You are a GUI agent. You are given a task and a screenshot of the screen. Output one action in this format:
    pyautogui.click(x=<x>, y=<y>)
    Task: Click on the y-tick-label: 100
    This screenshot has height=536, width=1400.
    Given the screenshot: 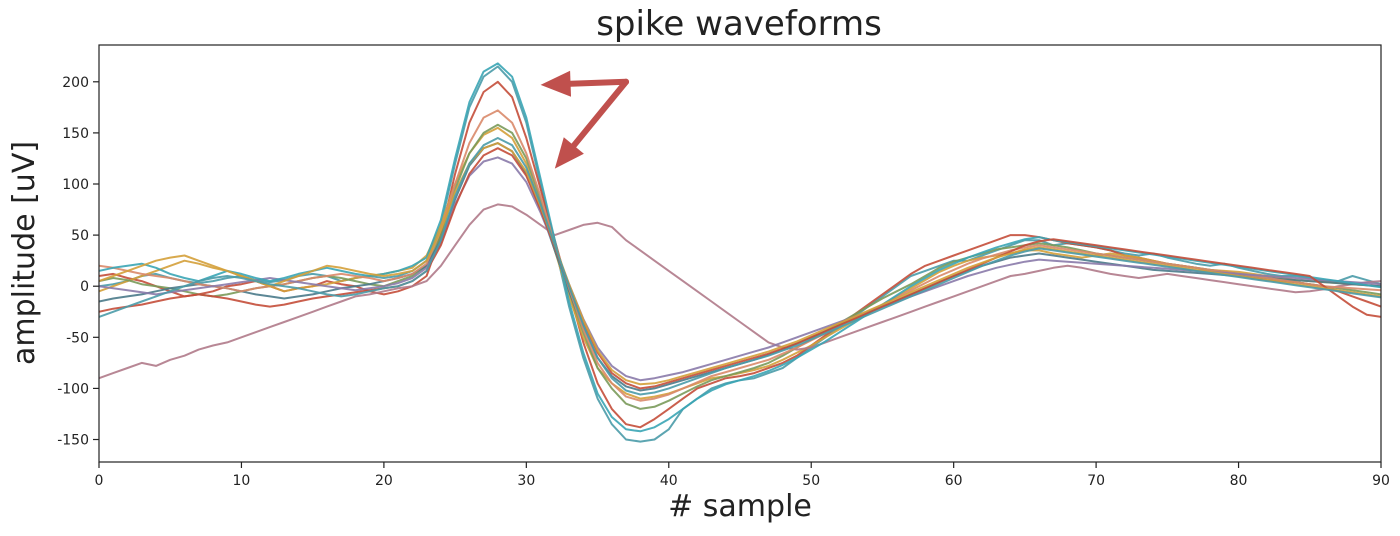 What is the action you would take?
    pyautogui.click(x=75, y=185)
    